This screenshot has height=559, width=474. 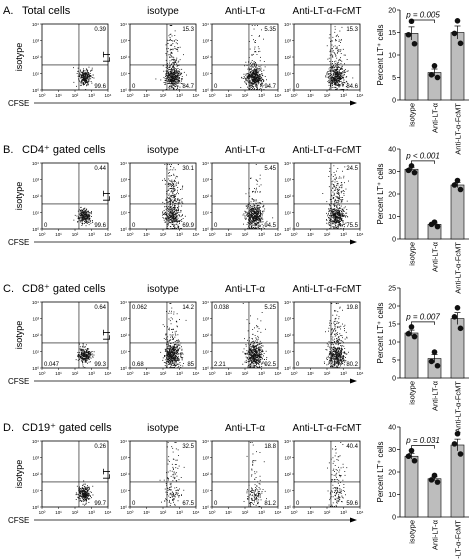 What do you see at coordinates (123, 196) in the screenshot?
I see `y-tick-label: 10²` at bounding box center [123, 196].